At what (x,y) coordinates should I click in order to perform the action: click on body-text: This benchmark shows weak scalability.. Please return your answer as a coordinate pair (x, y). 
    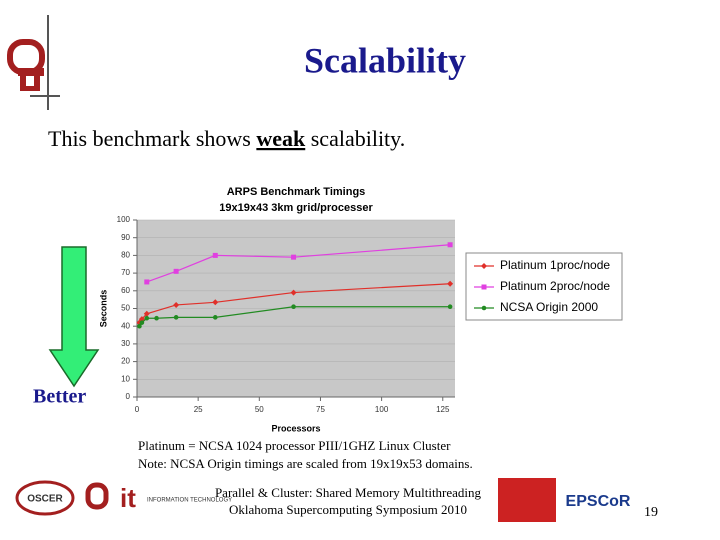
    Looking at the image, I should click on (226, 138).